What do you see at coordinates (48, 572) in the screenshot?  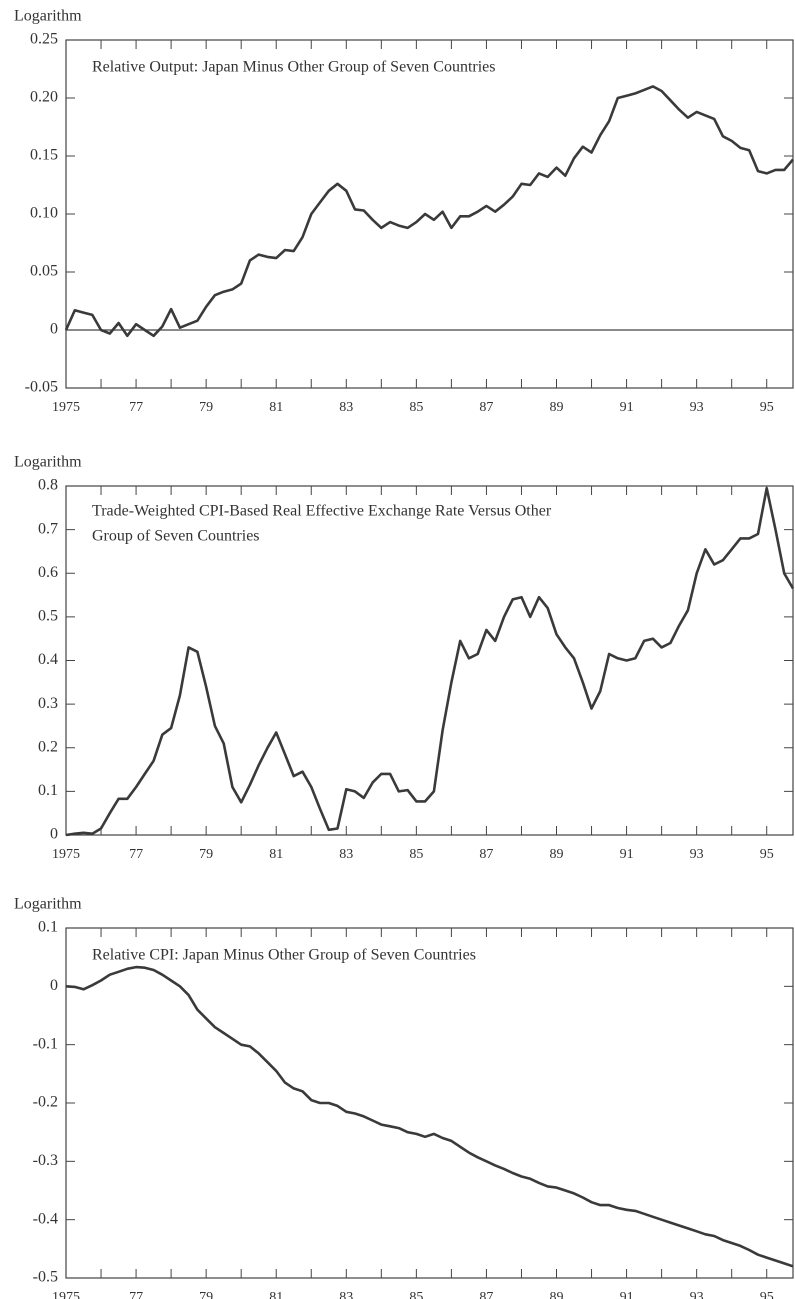 I see `y-tick-label: 0.6` at bounding box center [48, 572].